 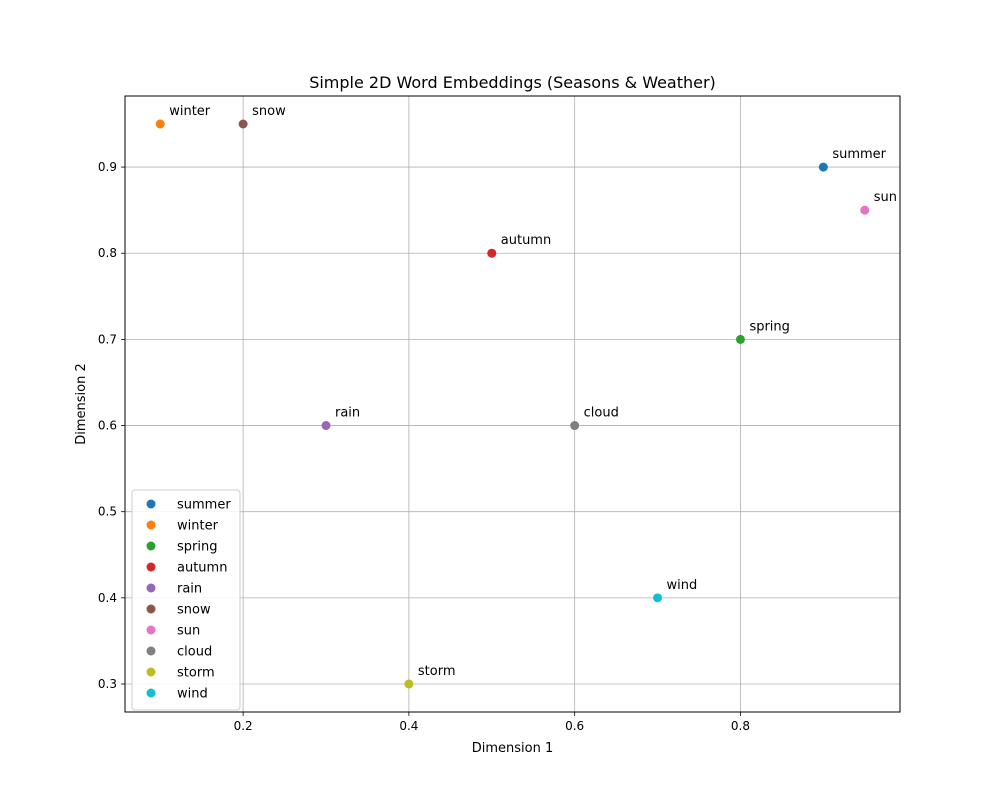 I want to click on legend-marker-autumn, so click(x=151, y=567).